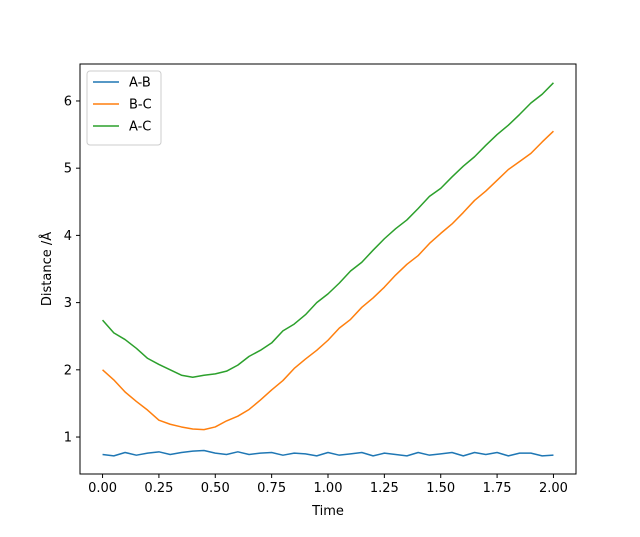 This screenshot has width=640, height=537. Describe the element at coordinates (140, 105) in the screenshot. I see `legend-label: B-C` at that location.